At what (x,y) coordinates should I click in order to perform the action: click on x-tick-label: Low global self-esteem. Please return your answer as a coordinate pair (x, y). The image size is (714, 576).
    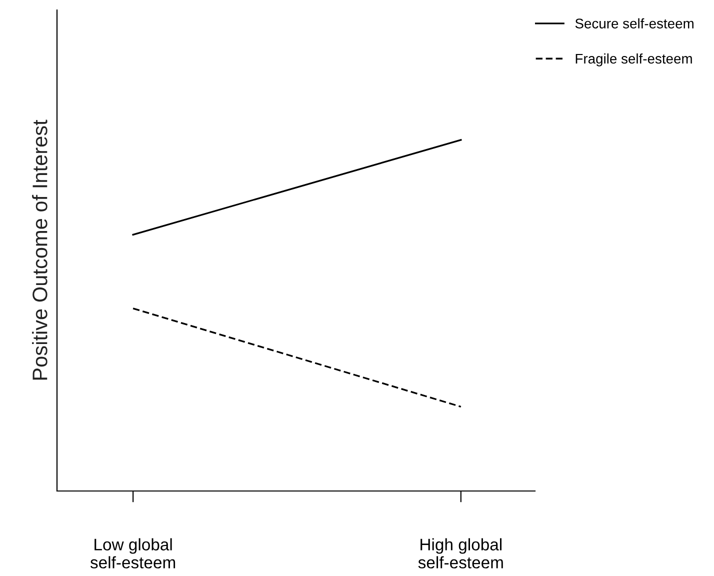
    Looking at the image, I should click on (133, 553).